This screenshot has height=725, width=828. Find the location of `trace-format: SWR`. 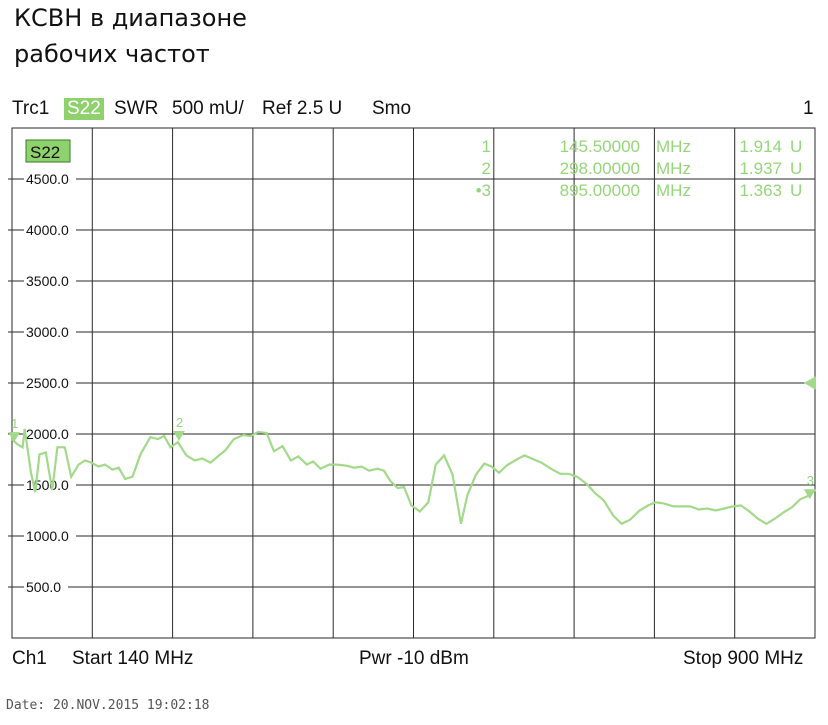

trace-format: SWR is located at coordinates (136, 108).